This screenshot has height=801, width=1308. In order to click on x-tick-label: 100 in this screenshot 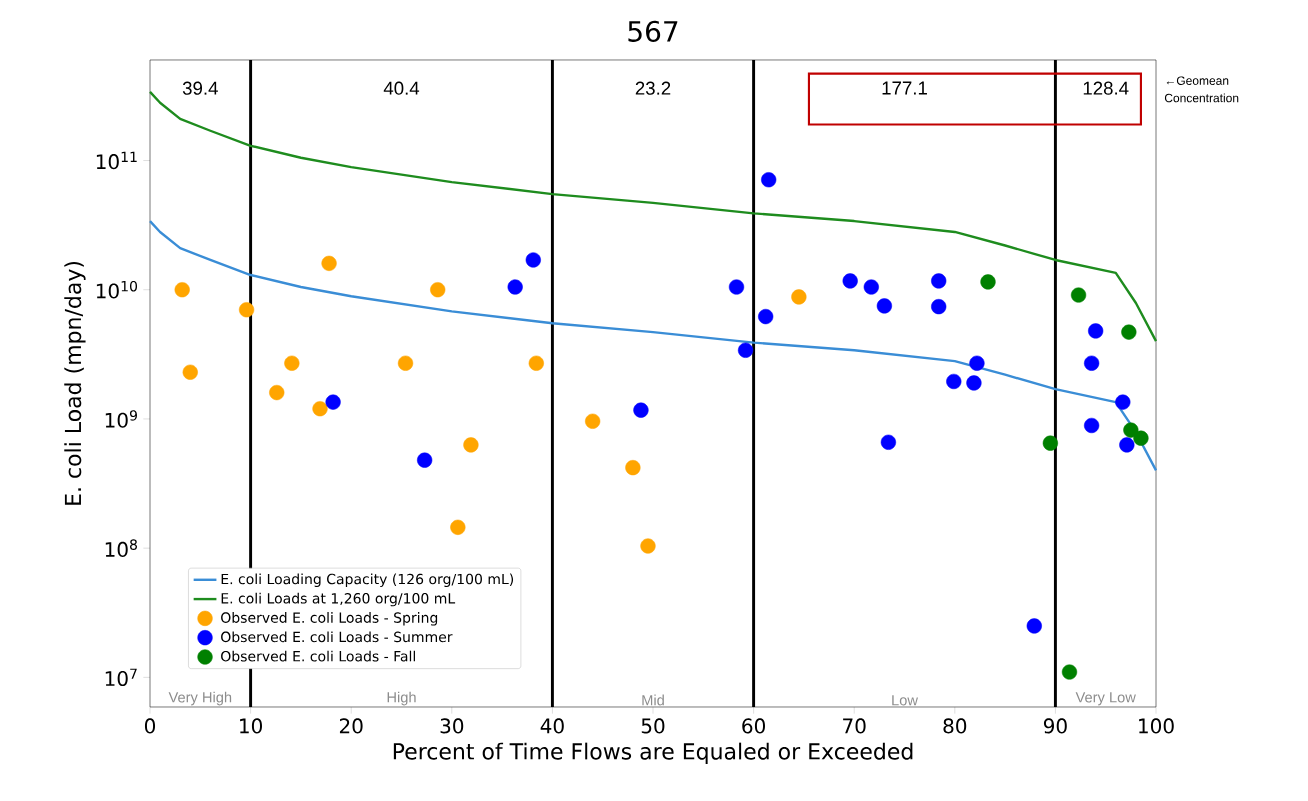, I will do `click(1156, 726)`.